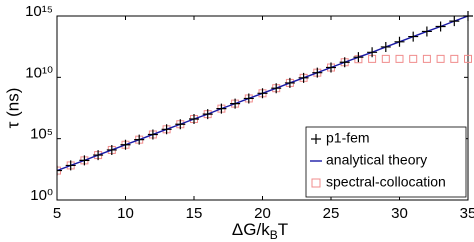 The width and height of the screenshot is (474, 242). What do you see at coordinates (57, 213) in the screenshot?
I see `x-tick-label: 5` at bounding box center [57, 213].